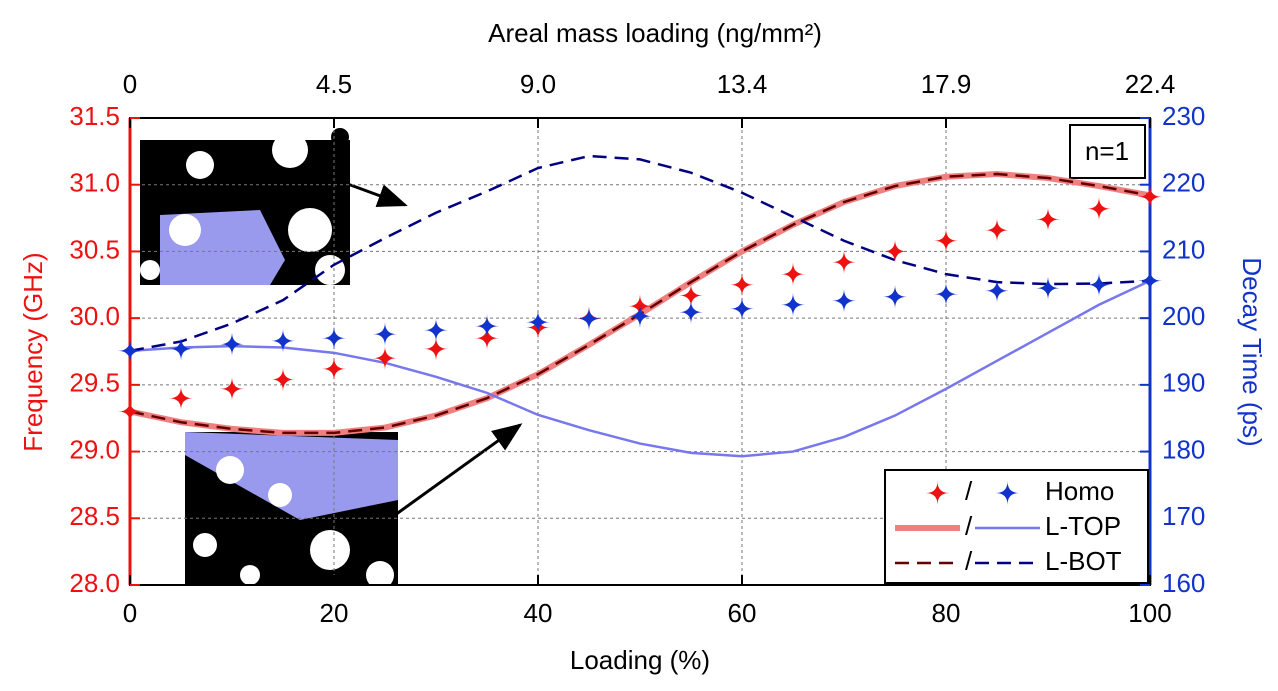  Describe the element at coordinates (94, 383) in the screenshot. I see `y-tick-label: 29.5` at that location.